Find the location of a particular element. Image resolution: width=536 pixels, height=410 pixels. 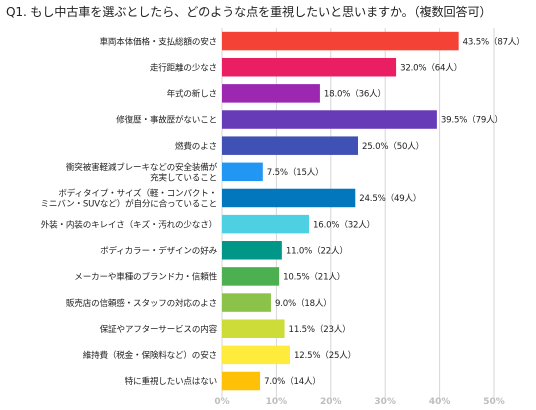

data-label: 16.0%（32人） is located at coordinates (344, 224).